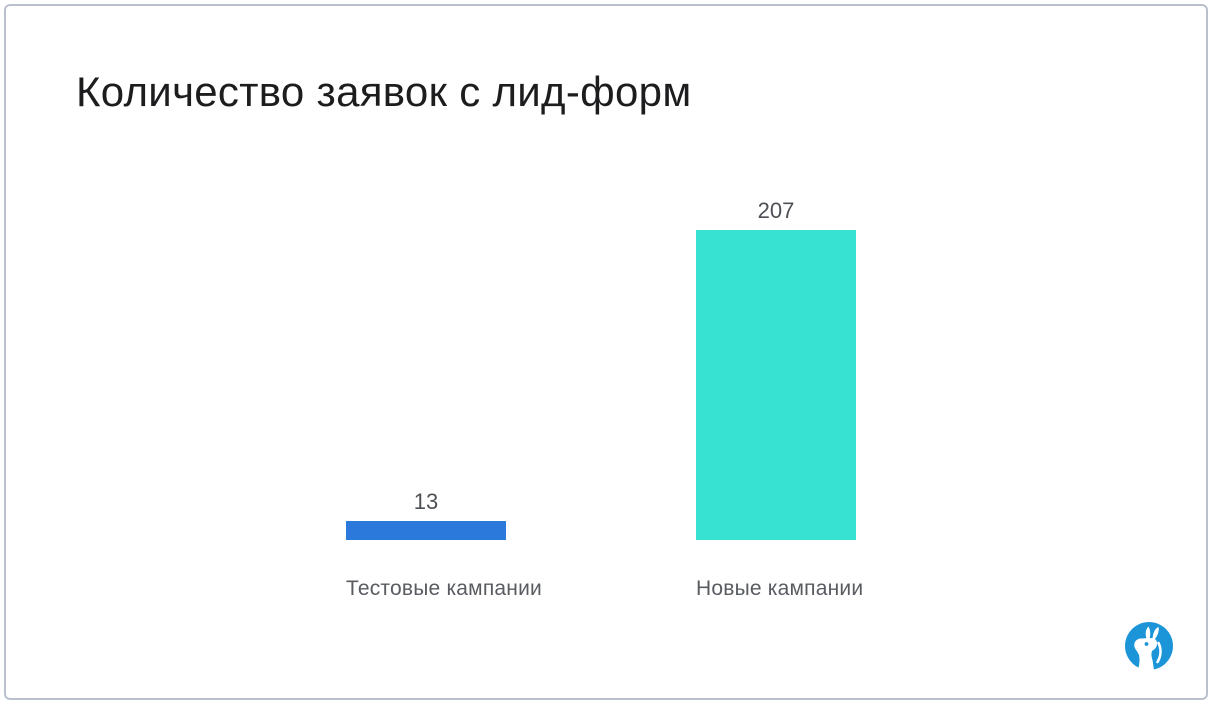 The width and height of the screenshot is (1212, 704). I want to click on llama-logo-icon, so click(1149, 646).